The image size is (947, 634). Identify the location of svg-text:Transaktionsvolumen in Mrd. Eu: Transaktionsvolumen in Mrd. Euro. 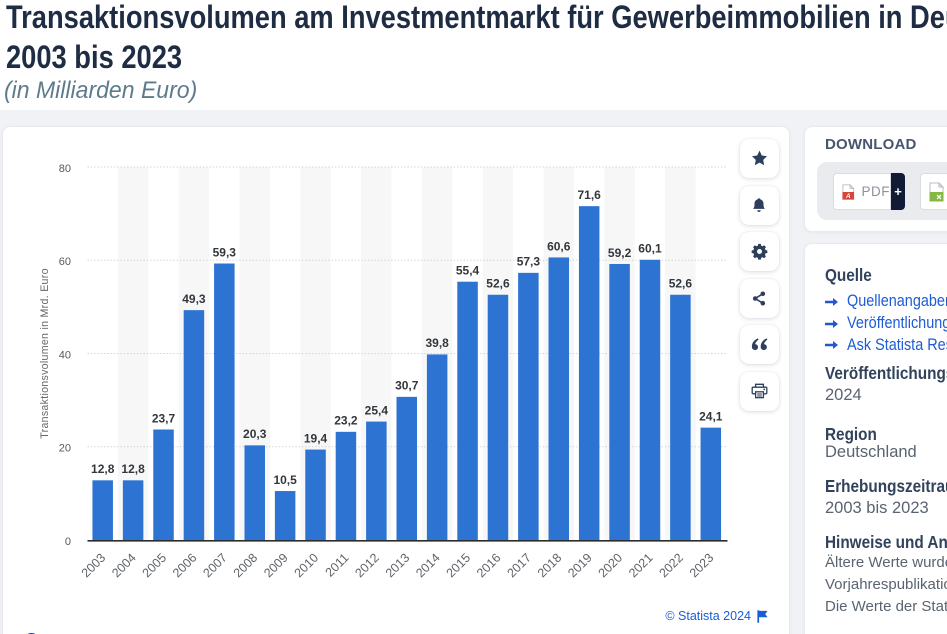
(45, 353).